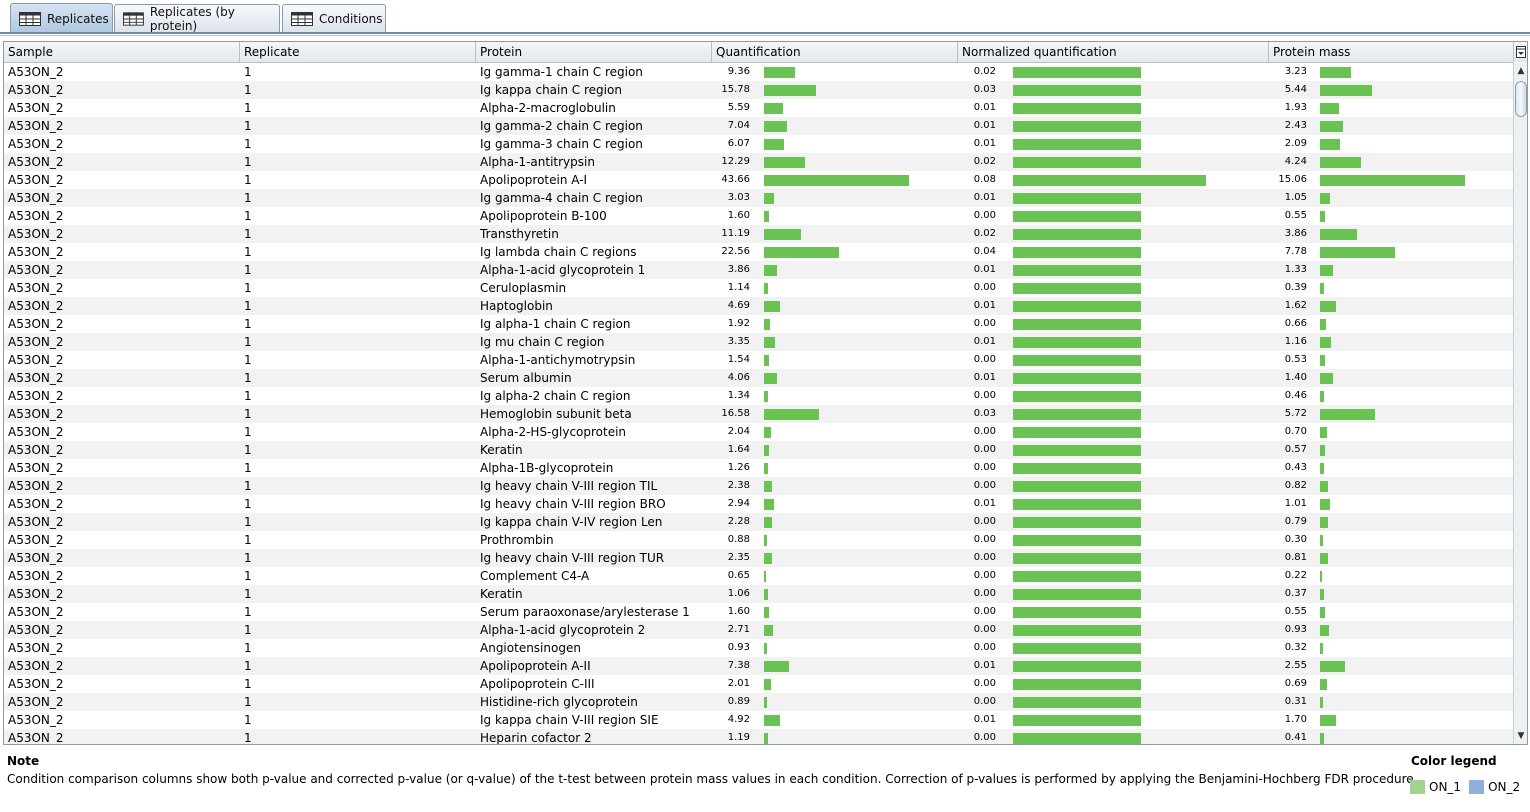  I want to click on column-control-icon, so click(1520, 52).